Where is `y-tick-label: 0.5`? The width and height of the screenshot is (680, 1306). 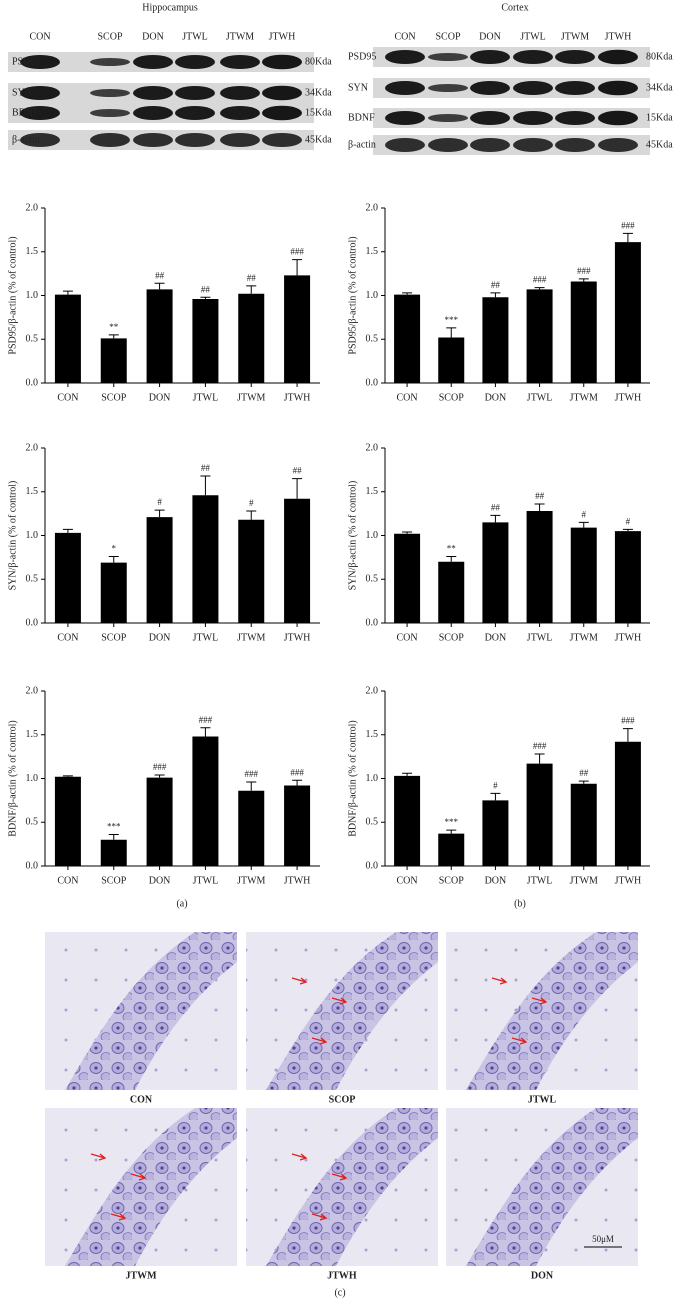 y-tick-label: 0.5 is located at coordinates (372, 339).